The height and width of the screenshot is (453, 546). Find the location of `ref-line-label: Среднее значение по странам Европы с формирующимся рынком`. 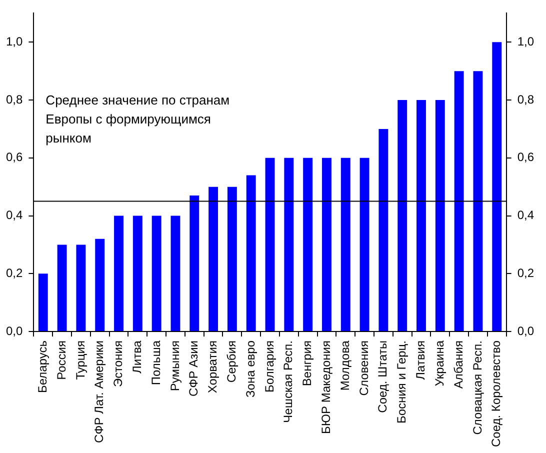

ref-line-label: Среднее значение по странам Европы с формирующимся рынком is located at coordinates (138, 119).